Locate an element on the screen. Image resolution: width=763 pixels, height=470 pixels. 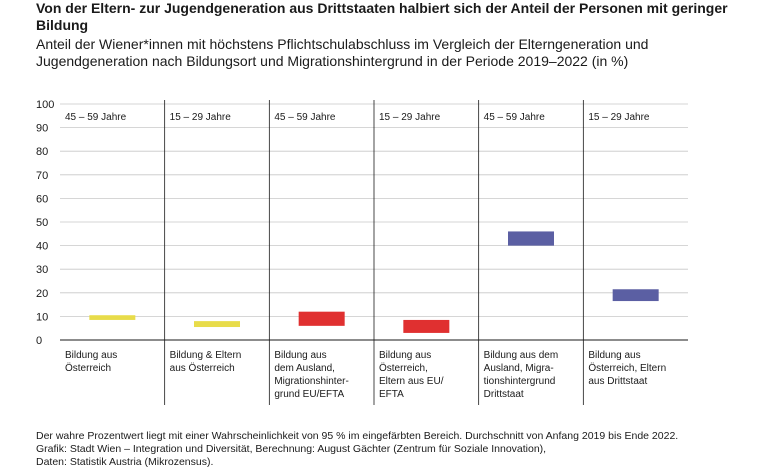
y-tick-label: 80 is located at coordinates (42, 152).